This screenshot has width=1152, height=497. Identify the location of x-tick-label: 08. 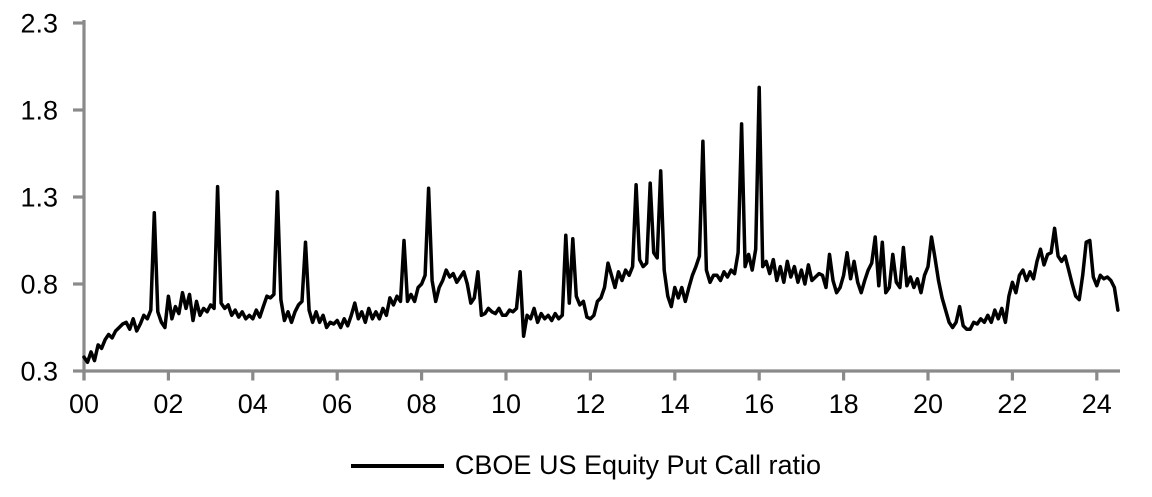
(422, 404).